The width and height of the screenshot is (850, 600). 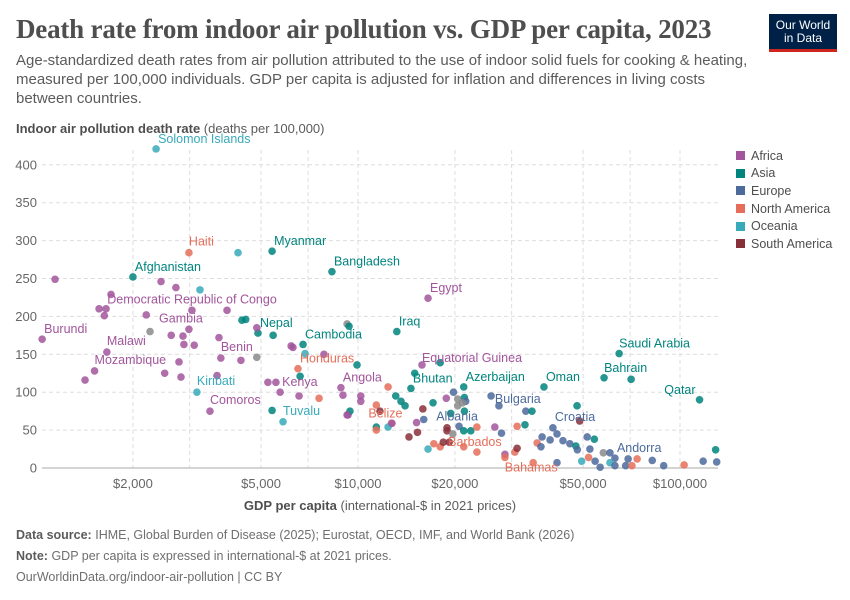 What do you see at coordinates (625, 368) in the screenshot?
I see `point-label: Bahrain` at bounding box center [625, 368].